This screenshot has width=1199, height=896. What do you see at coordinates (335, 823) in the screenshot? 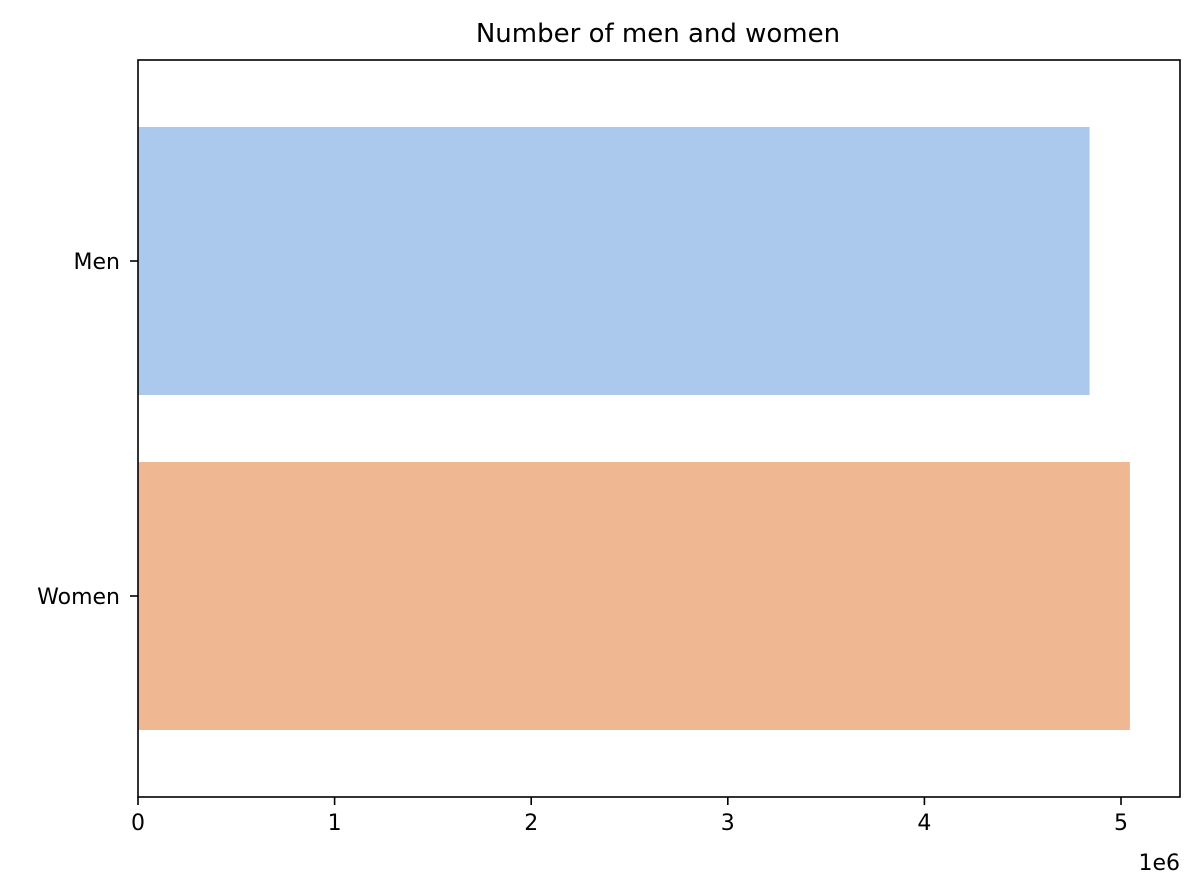
I see `x-tick-label: 1` at bounding box center [335, 823].